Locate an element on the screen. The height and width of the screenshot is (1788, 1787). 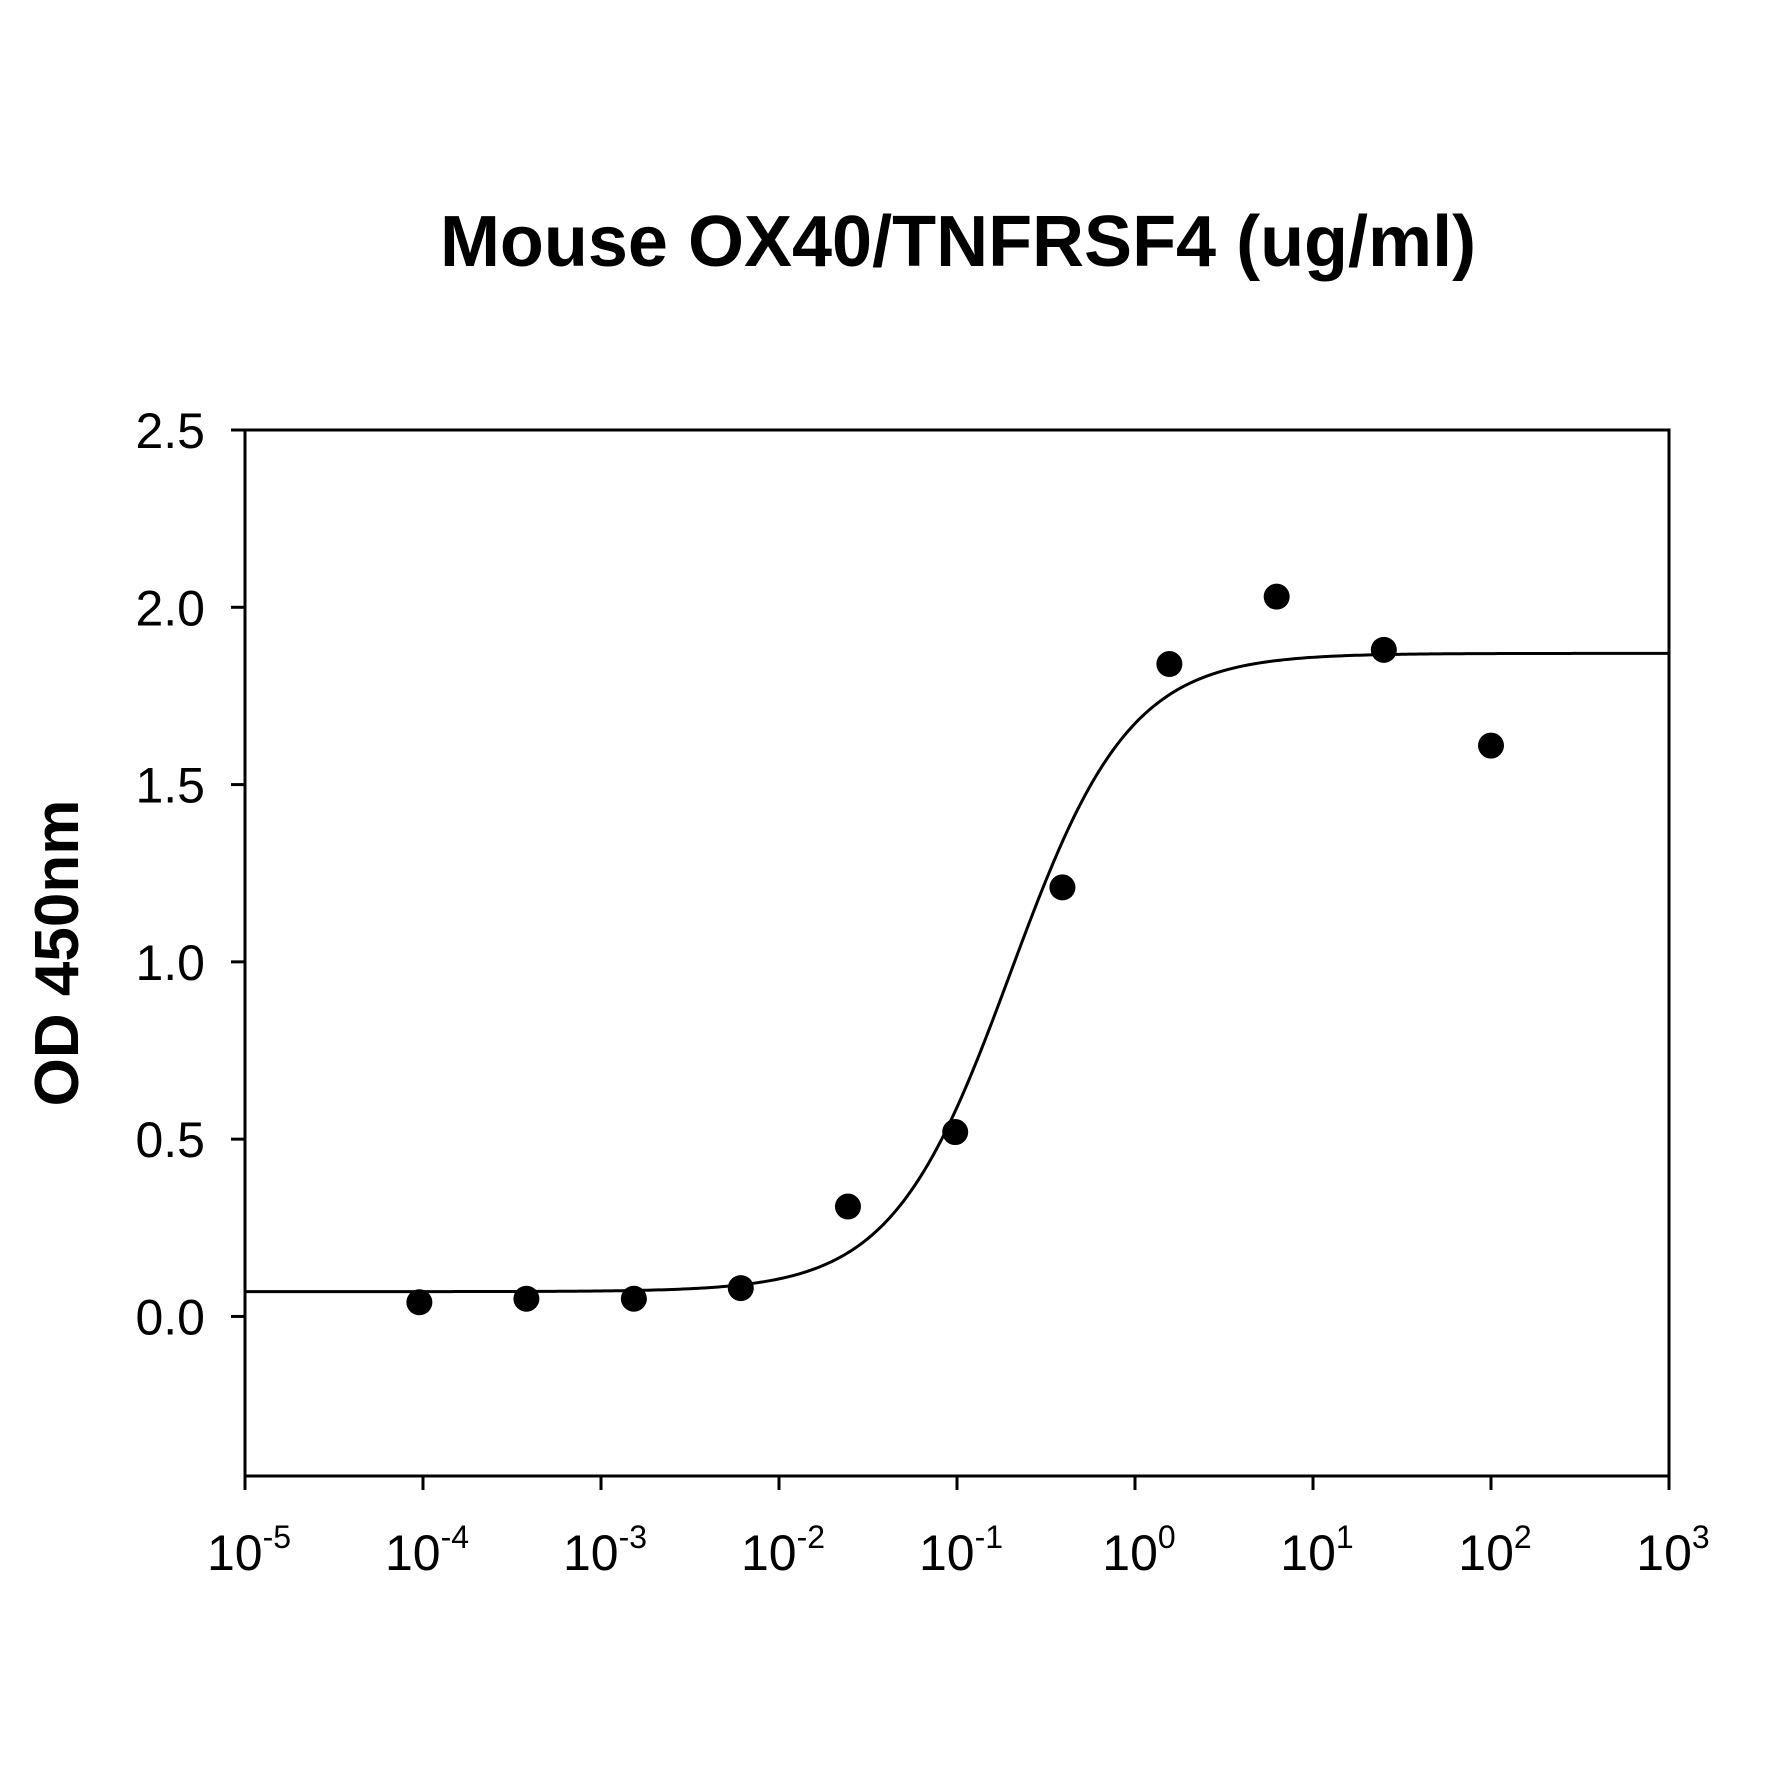
y-tick-label: 2.5 is located at coordinates (170, 431).